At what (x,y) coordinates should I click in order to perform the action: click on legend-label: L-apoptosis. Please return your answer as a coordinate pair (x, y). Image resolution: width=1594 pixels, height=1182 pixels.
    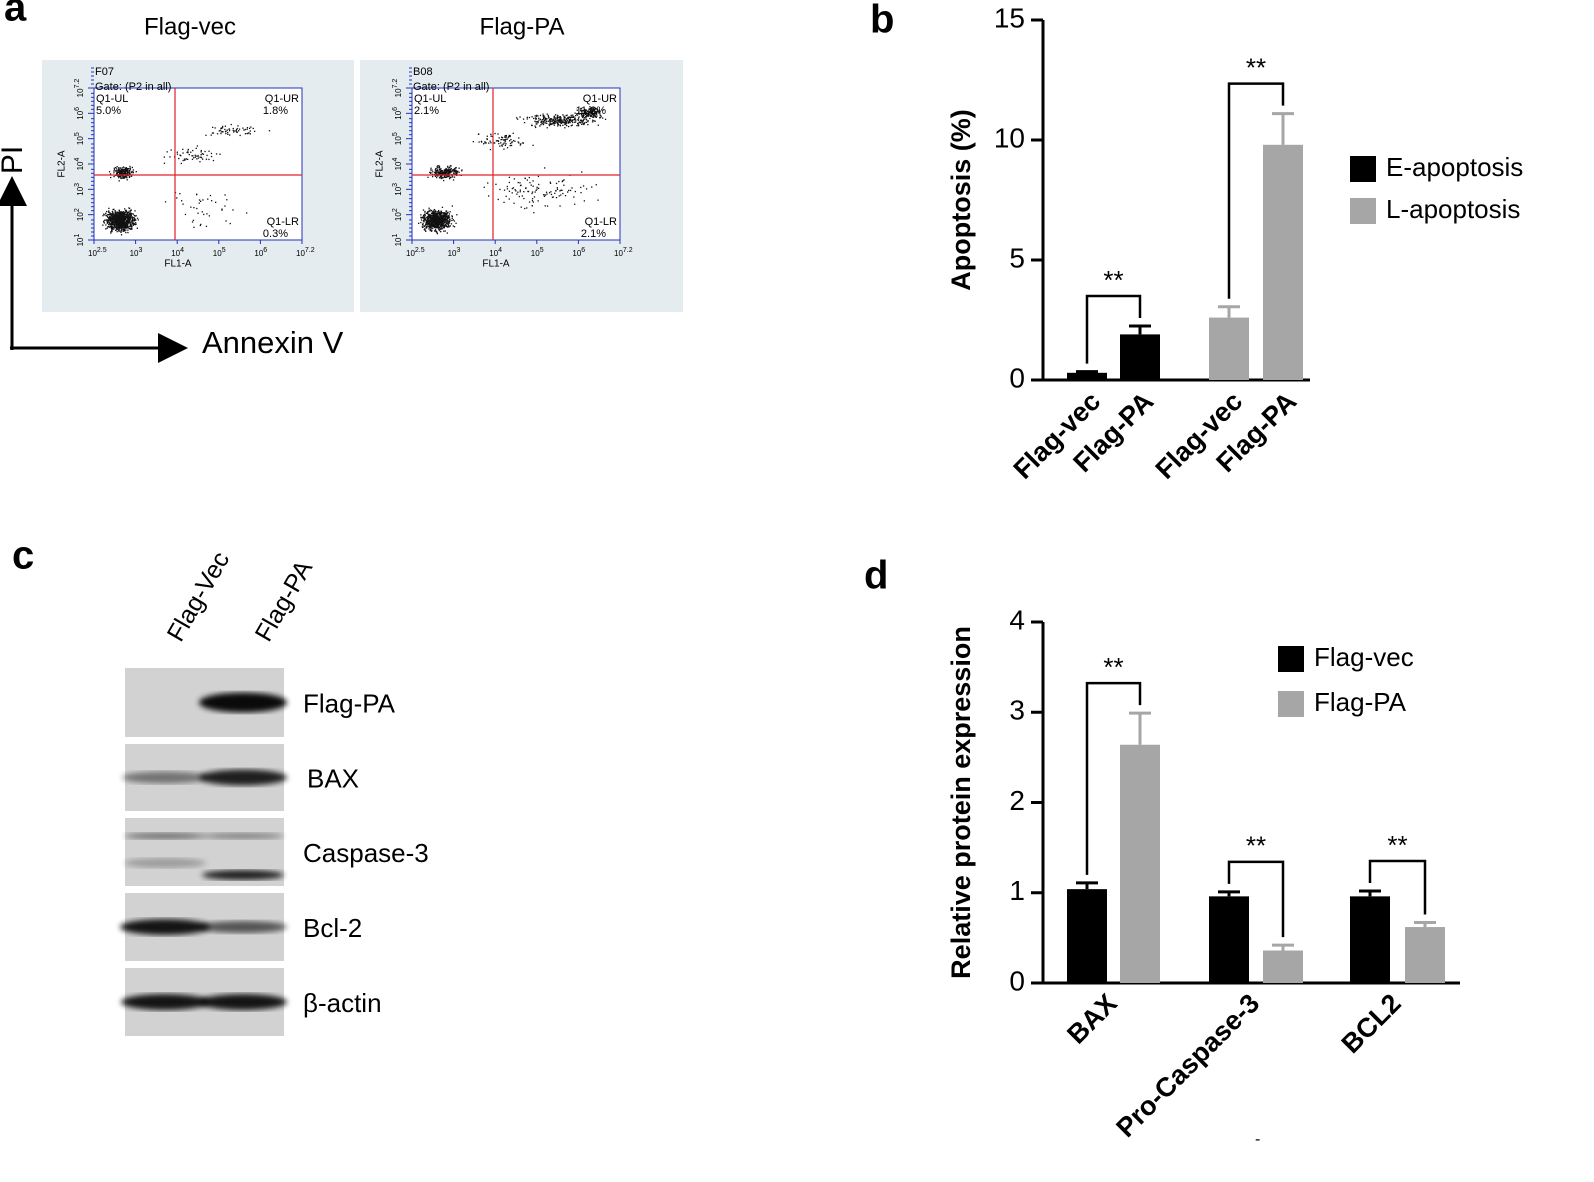
    Looking at the image, I should click on (1453, 209).